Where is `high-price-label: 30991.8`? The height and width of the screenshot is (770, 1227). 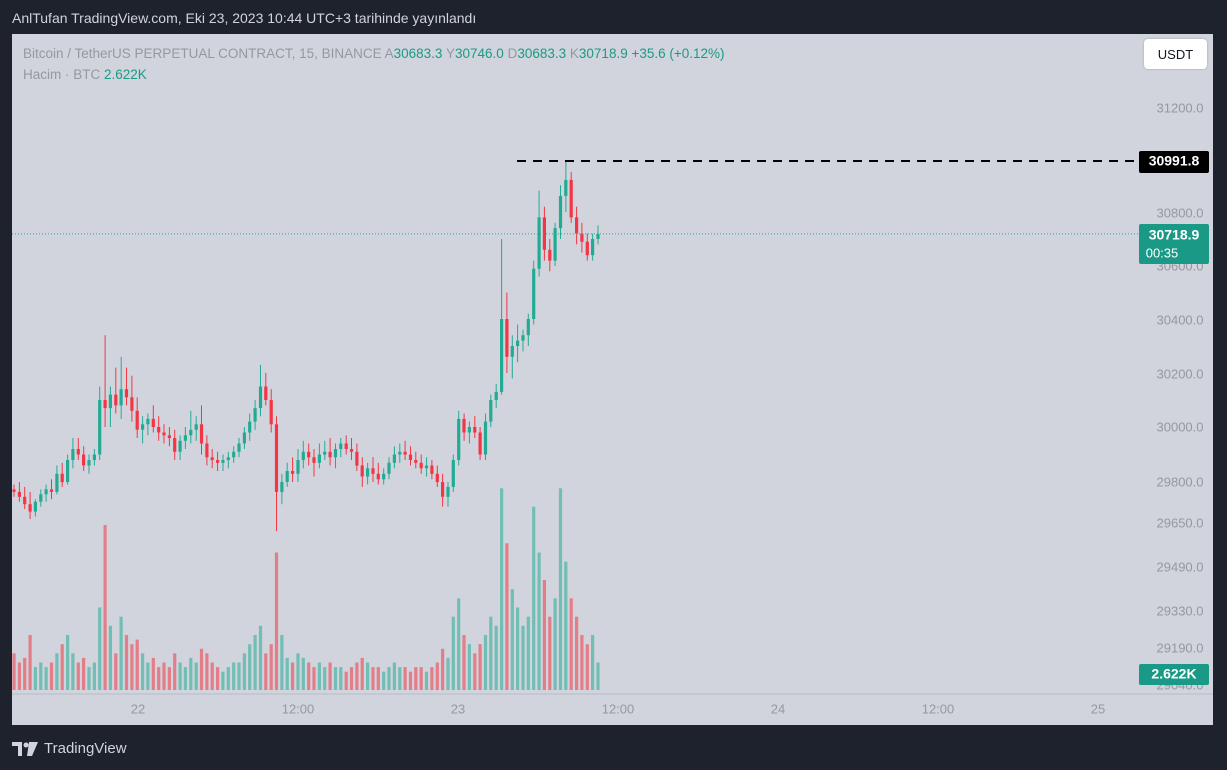
high-price-label: 30991.8 is located at coordinates (1174, 161).